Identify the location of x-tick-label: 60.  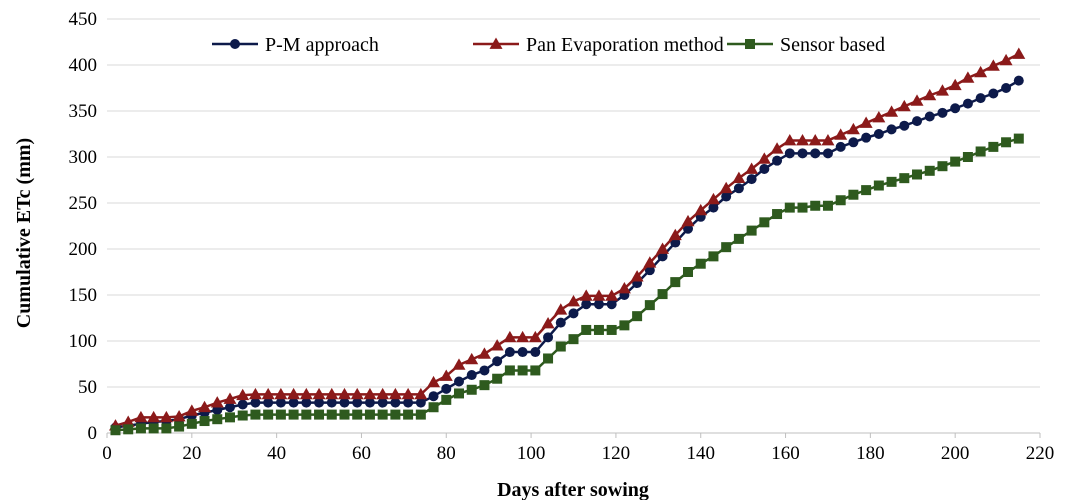
(361, 453).